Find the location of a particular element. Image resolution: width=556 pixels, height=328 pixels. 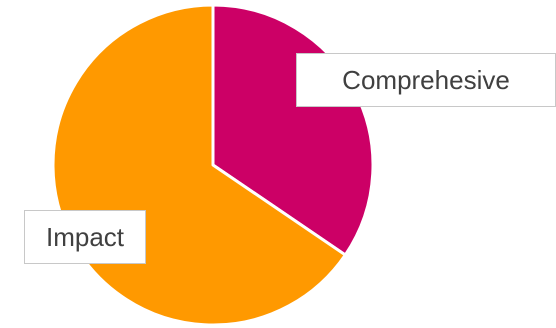

slice-label-comprehesive: Comprehesive is located at coordinates (426, 80).